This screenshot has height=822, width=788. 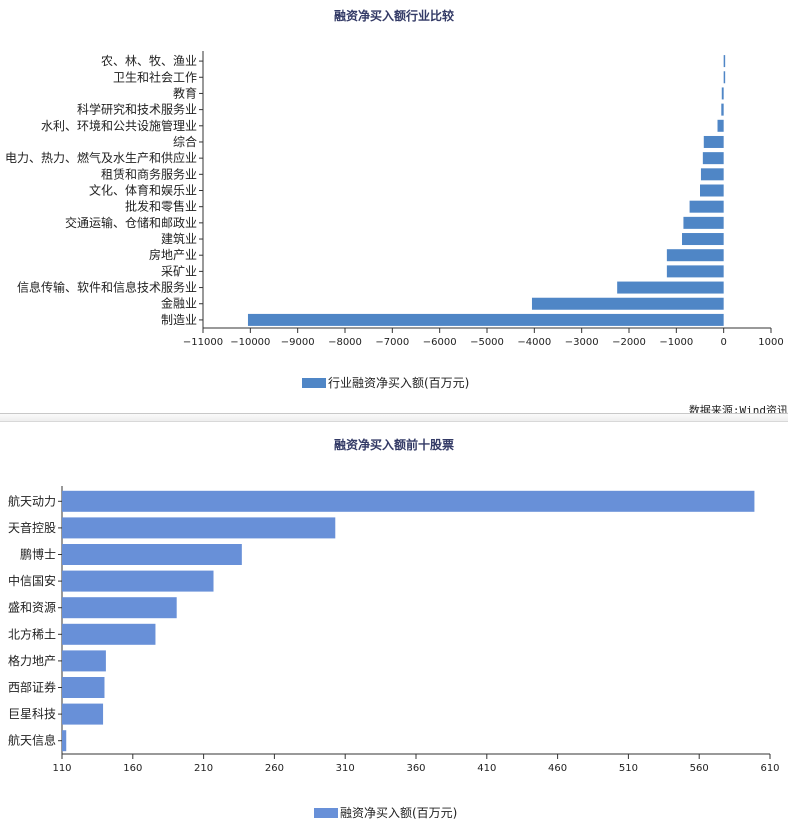 I want to click on top-stocks-x-tick-label: 410, so click(x=486, y=768).